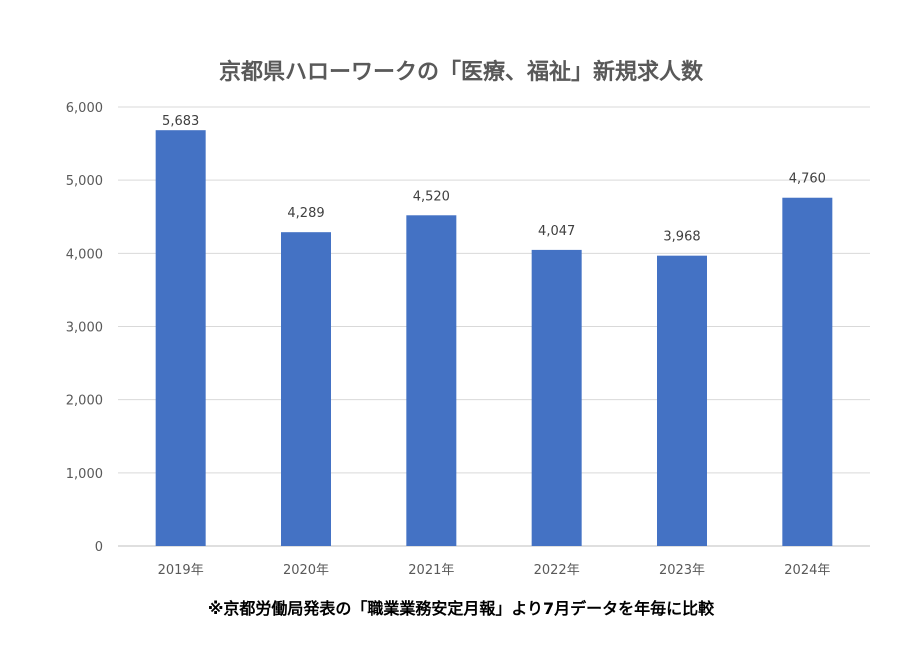 The height and width of the screenshot is (659, 922). What do you see at coordinates (681, 237) in the screenshot?
I see `data-label: 3,968` at bounding box center [681, 237].